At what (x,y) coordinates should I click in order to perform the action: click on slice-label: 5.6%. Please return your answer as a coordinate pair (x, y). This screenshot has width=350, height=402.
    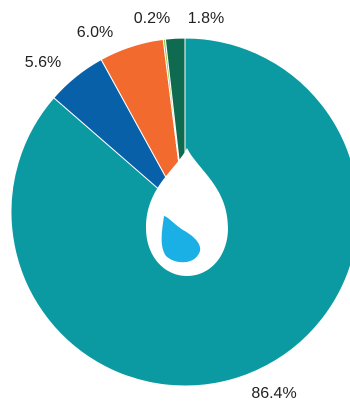
    Looking at the image, I should click on (43, 62).